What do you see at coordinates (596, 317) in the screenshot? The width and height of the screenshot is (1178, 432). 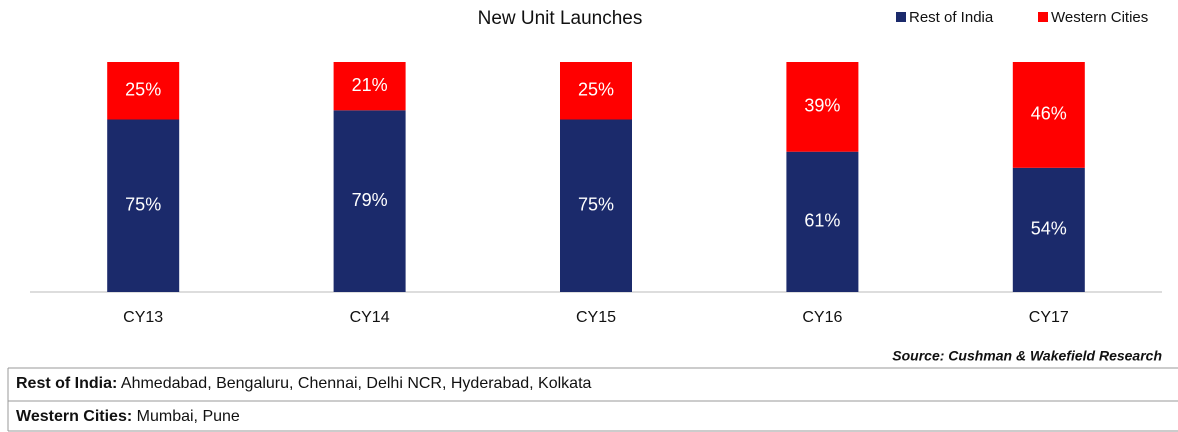 I see `x-tick-label: CY15` at bounding box center [596, 317].